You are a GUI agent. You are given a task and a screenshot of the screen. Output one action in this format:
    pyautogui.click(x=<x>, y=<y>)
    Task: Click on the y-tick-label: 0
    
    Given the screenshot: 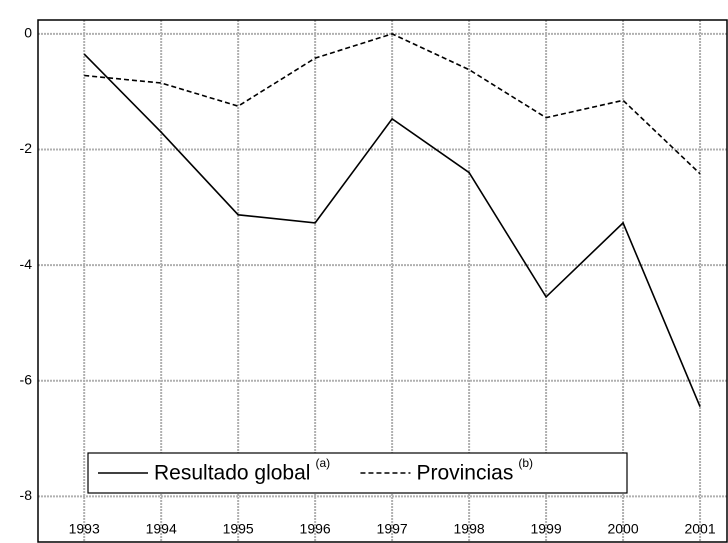 What is the action you would take?
    pyautogui.click(x=28, y=33)
    